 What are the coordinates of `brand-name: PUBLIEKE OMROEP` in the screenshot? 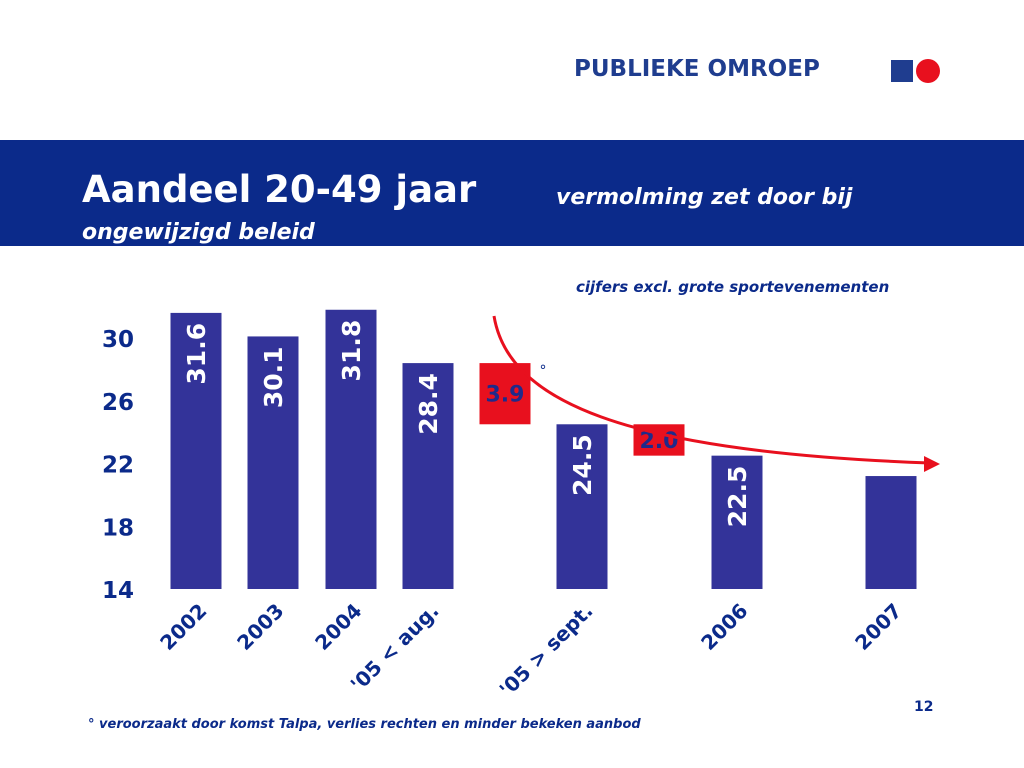 It's located at (697, 69).